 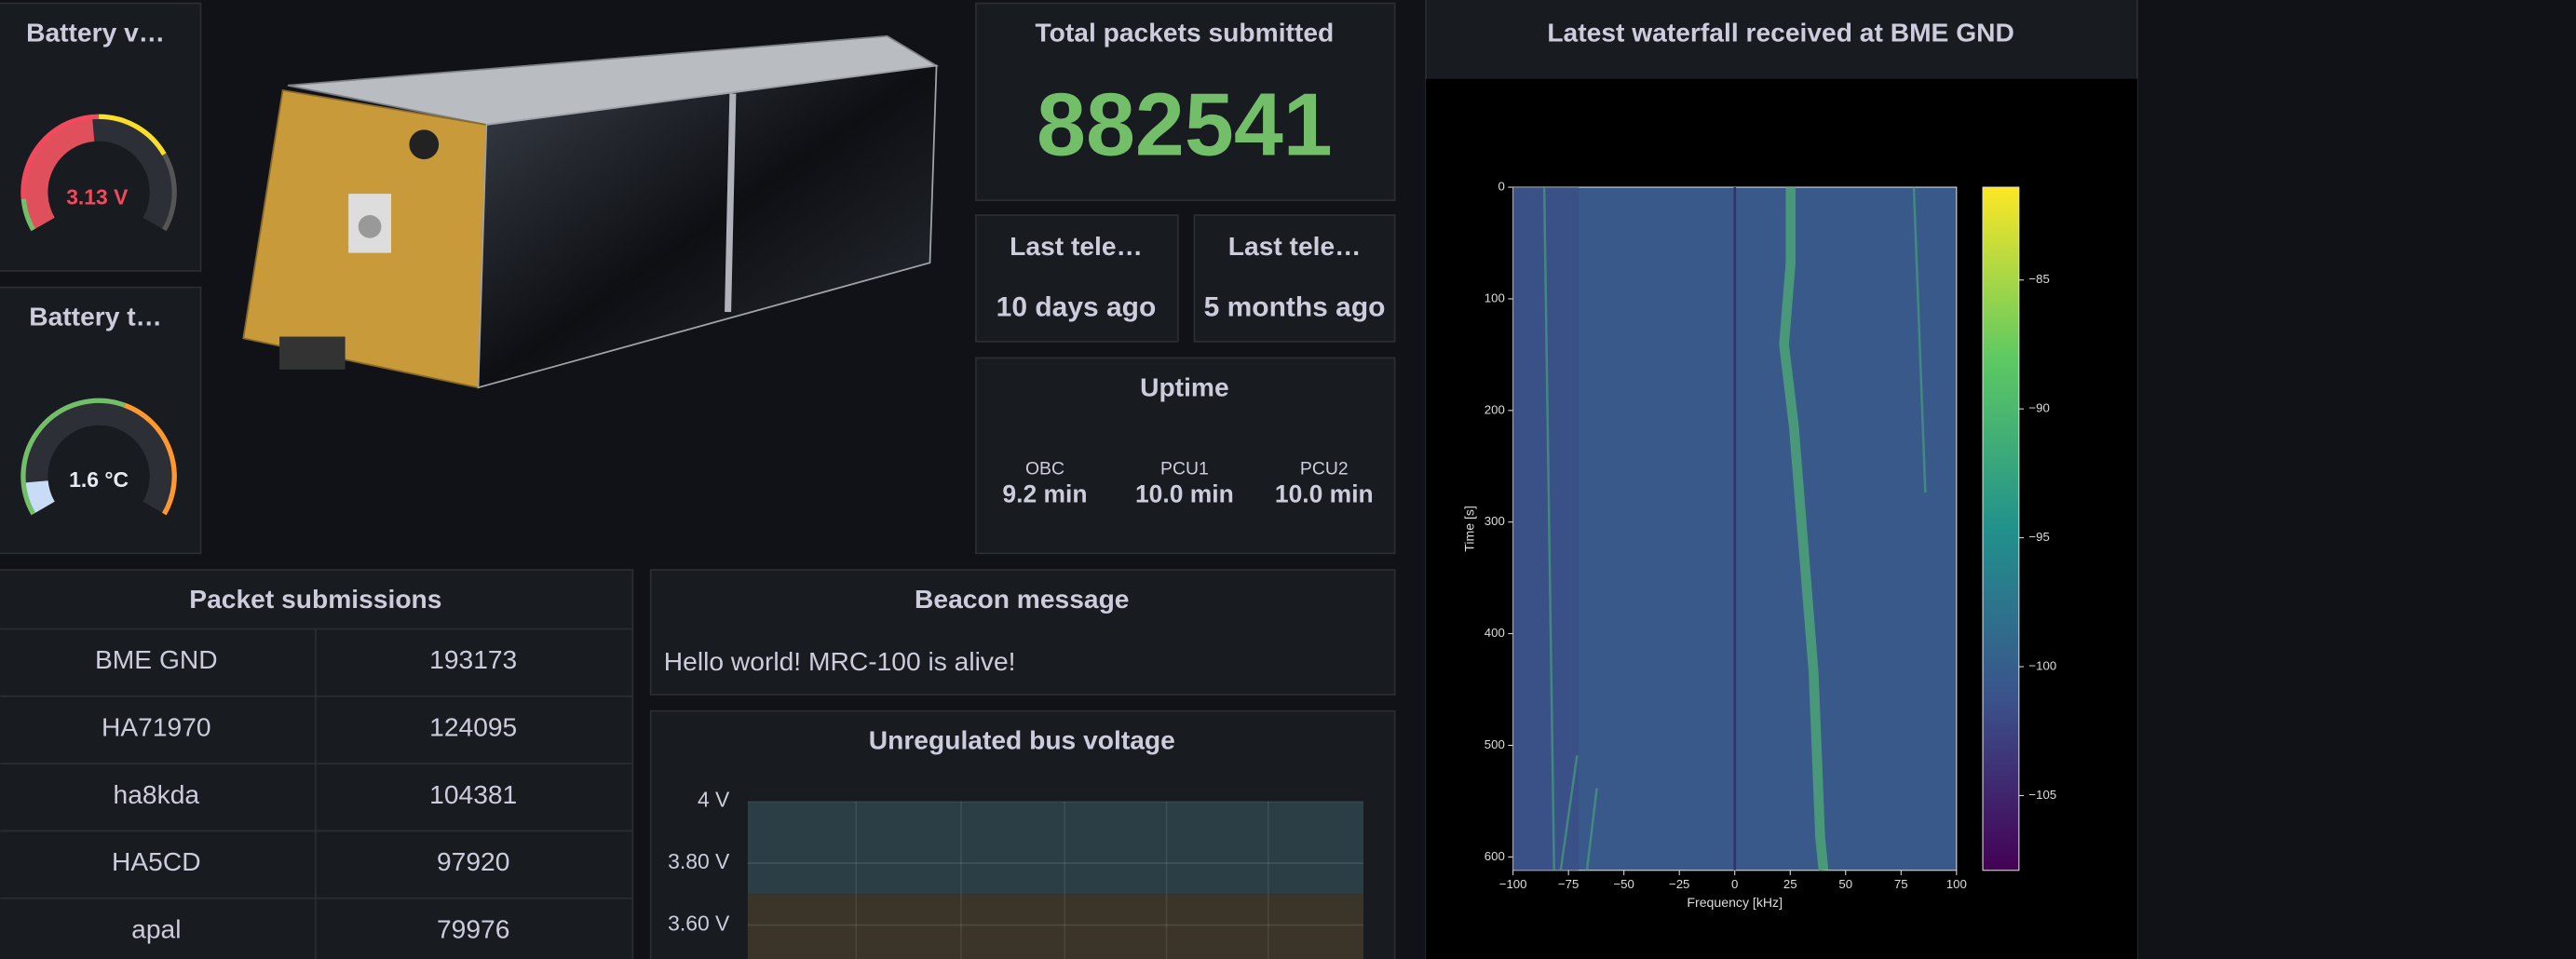 I want to click on panel-title: Uptime, so click(x=1184, y=386).